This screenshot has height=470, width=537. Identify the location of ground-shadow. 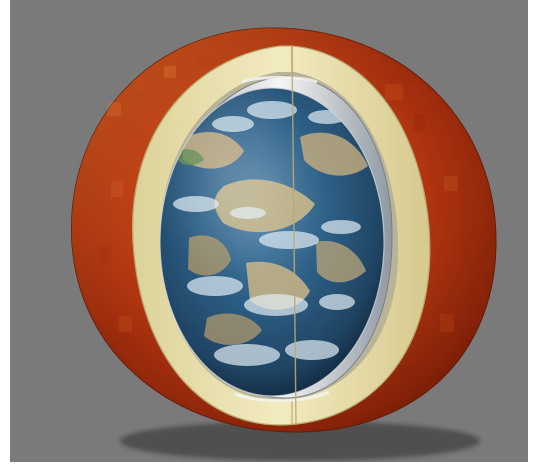
(300, 441).